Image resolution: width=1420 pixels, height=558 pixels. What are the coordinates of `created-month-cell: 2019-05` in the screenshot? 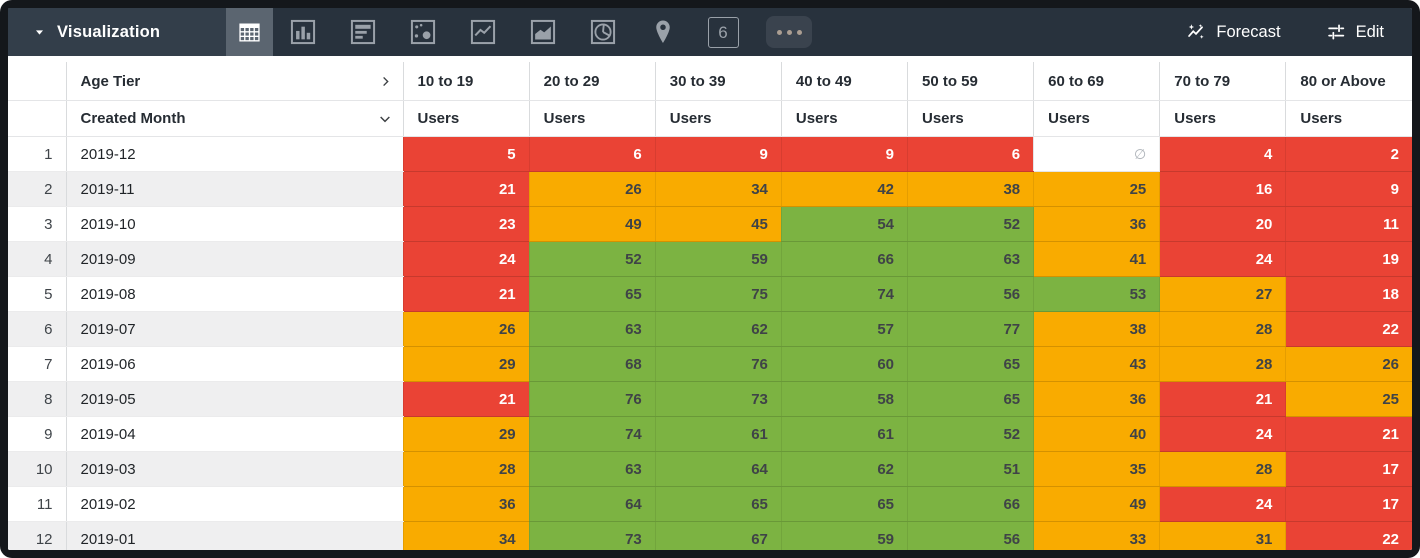 It's located at (234, 399).